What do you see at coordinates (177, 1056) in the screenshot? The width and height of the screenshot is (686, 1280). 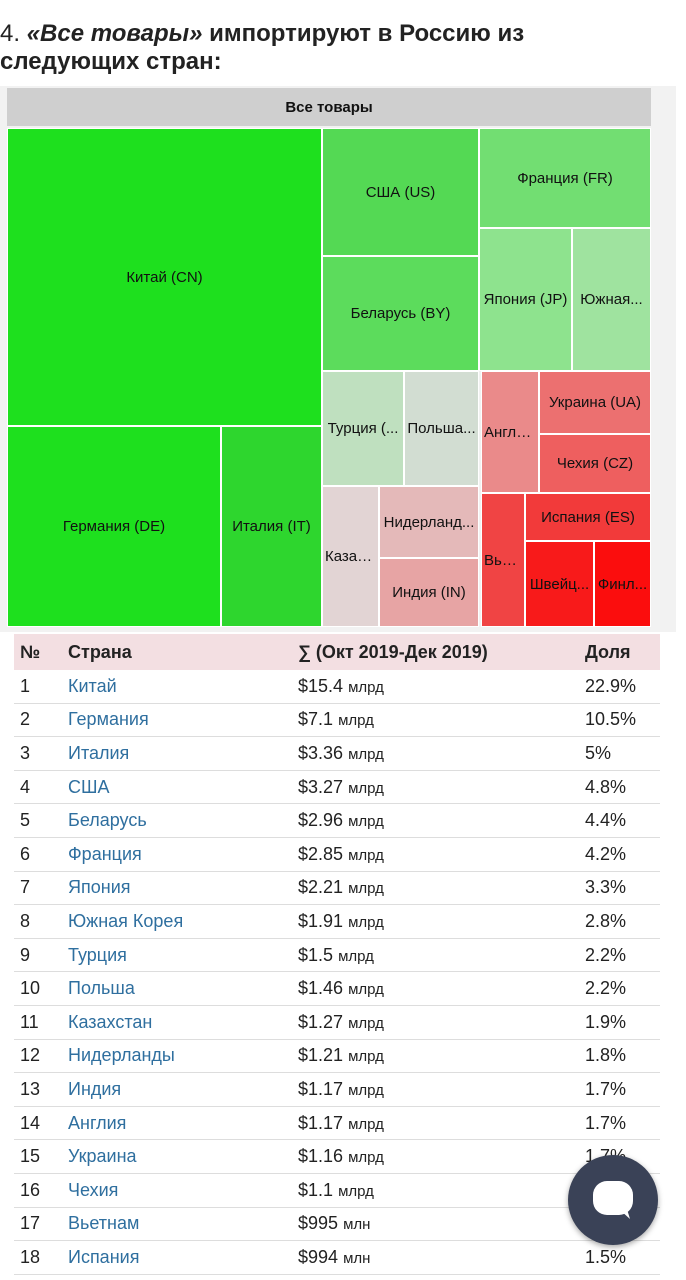 I see `country-link: Нидерланды` at bounding box center [177, 1056].